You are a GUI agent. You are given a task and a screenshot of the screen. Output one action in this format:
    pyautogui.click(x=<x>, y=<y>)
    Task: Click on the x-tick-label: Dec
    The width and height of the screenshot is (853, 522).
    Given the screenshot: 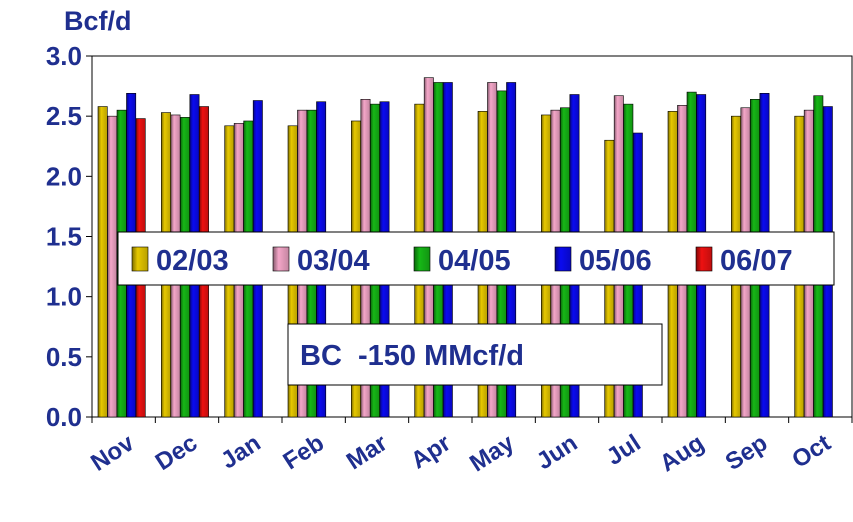 What is the action you would take?
    pyautogui.click(x=177, y=452)
    